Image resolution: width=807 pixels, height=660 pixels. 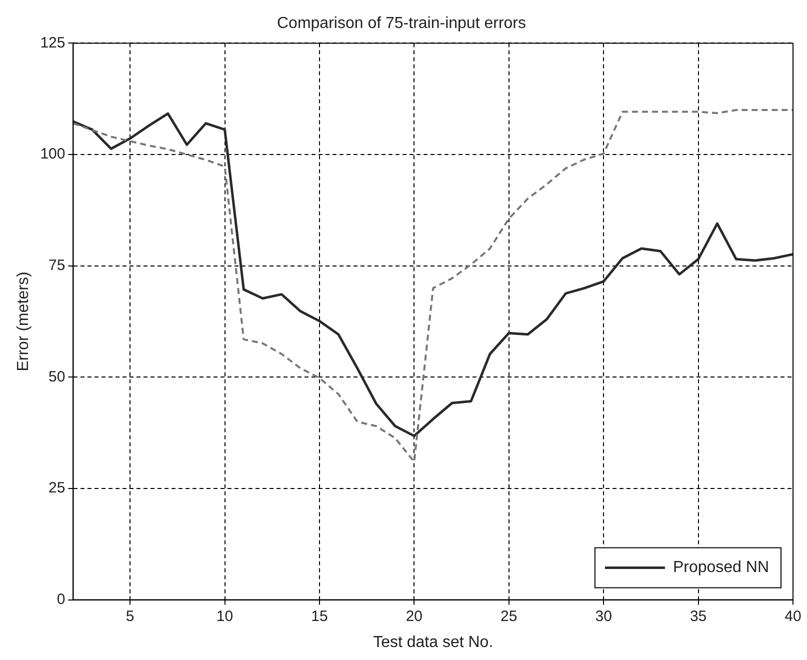 I want to click on x-tick-label: 30, so click(x=603, y=616).